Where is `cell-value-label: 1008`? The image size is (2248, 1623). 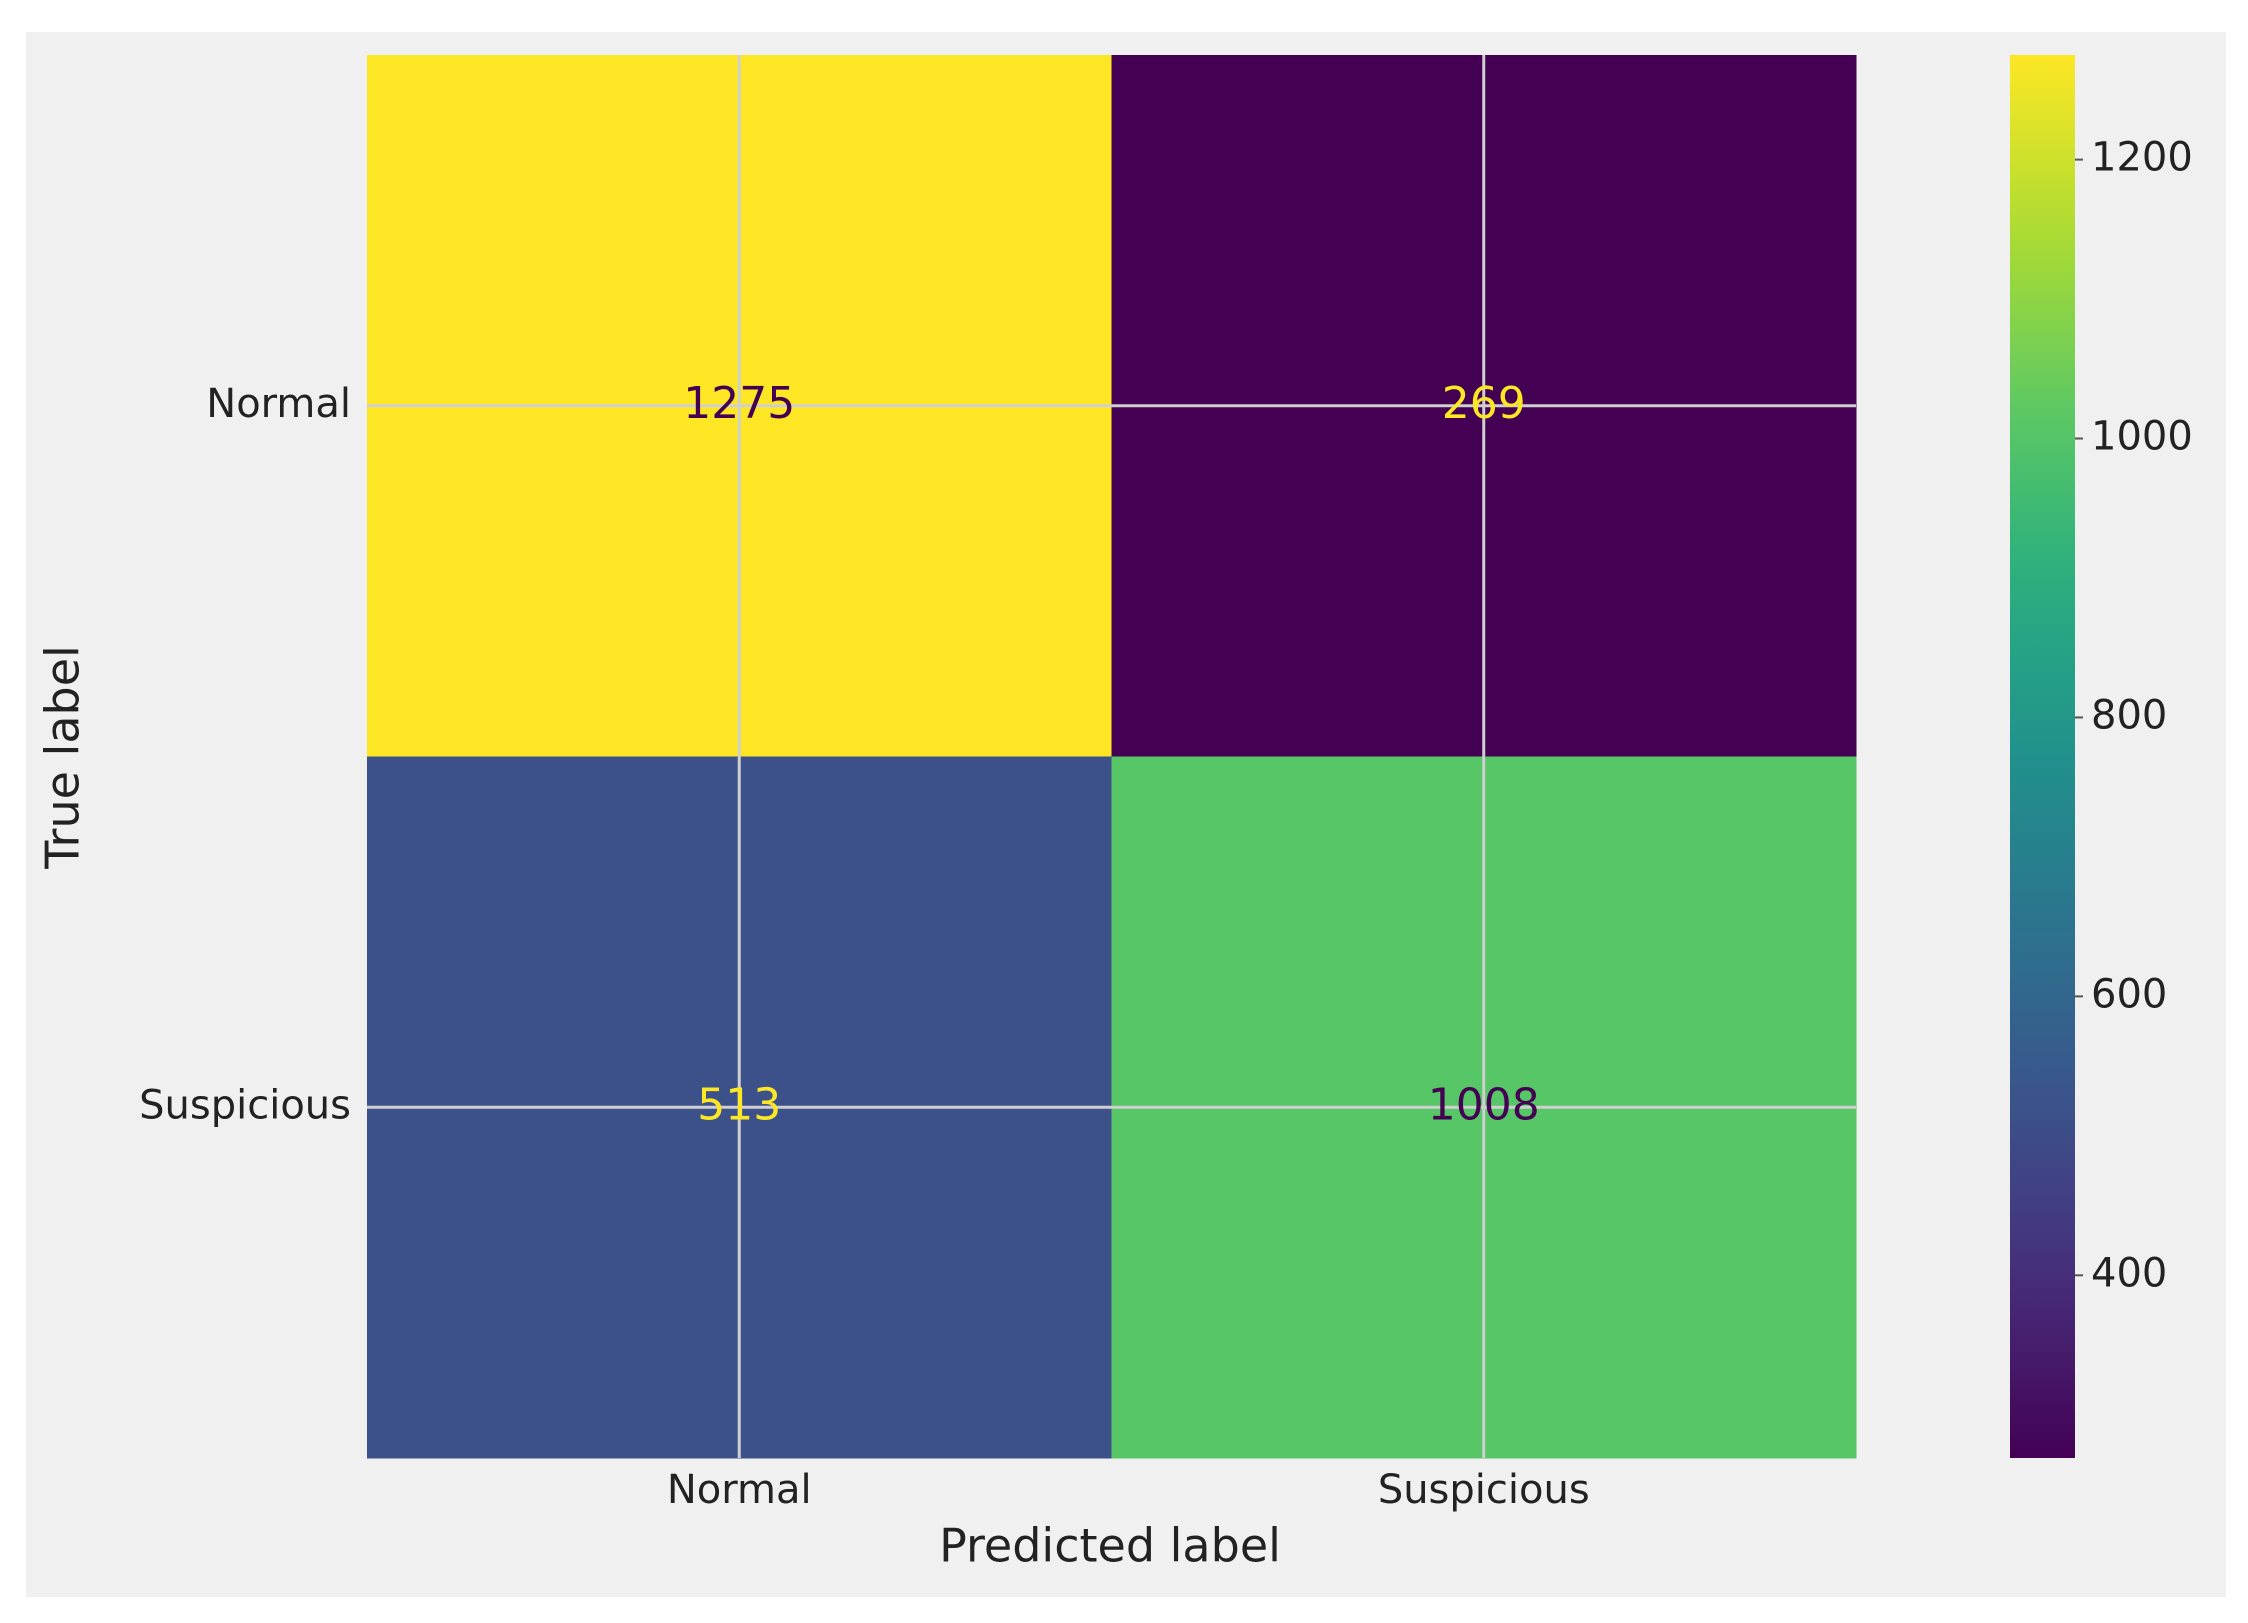 cell-value-label: 1008 is located at coordinates (1484, 1104).